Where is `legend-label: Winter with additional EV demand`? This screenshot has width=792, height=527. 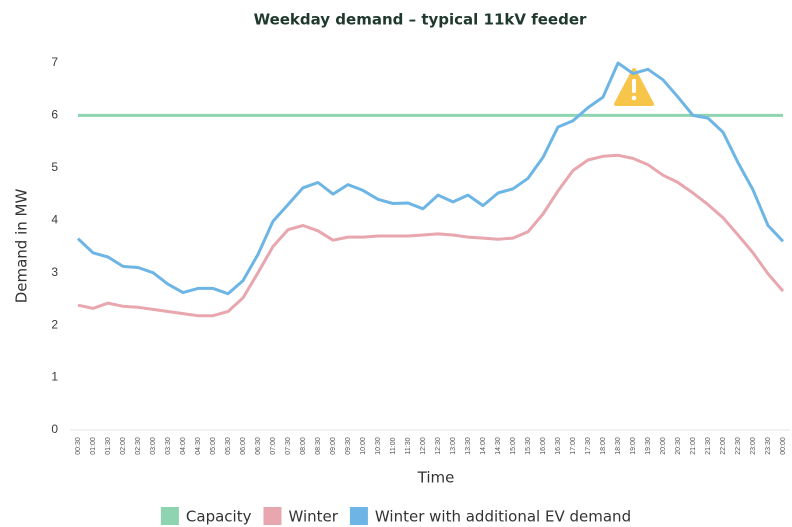
legend-label: Winter with additional EV demand is located at coordinates (503, 517).